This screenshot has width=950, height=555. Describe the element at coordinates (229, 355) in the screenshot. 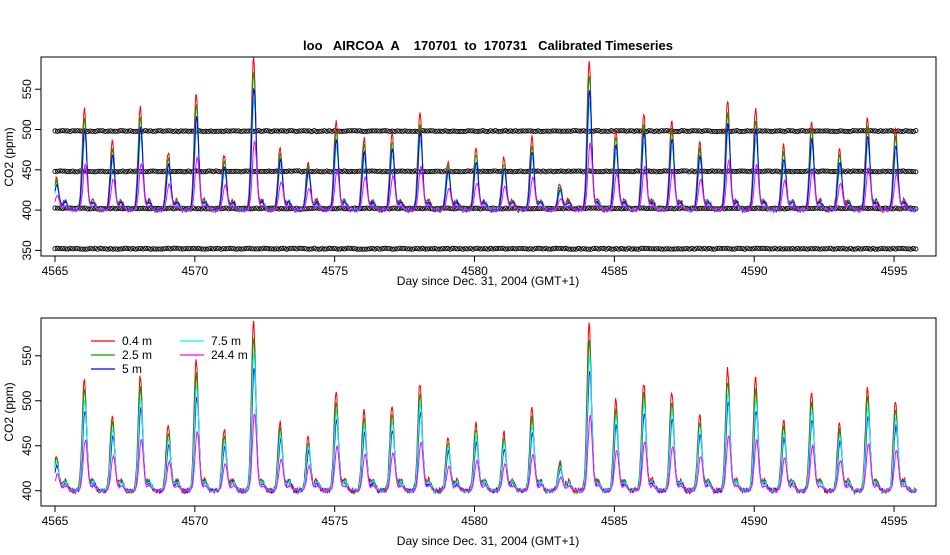

I see `legend-label: 24.4 m` at that location.